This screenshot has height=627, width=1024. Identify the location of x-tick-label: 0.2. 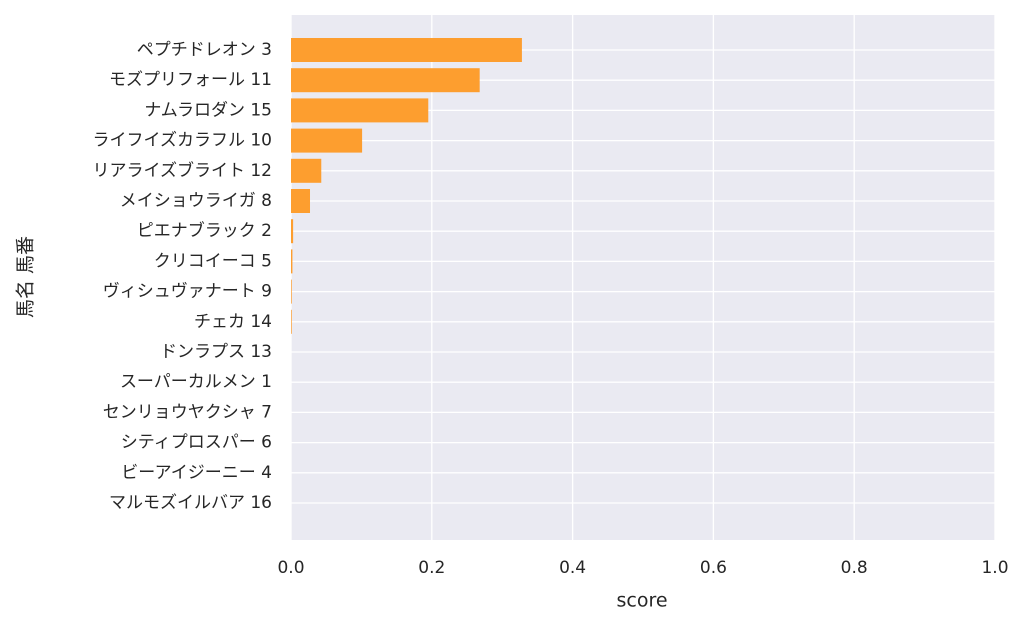
(431, 568).